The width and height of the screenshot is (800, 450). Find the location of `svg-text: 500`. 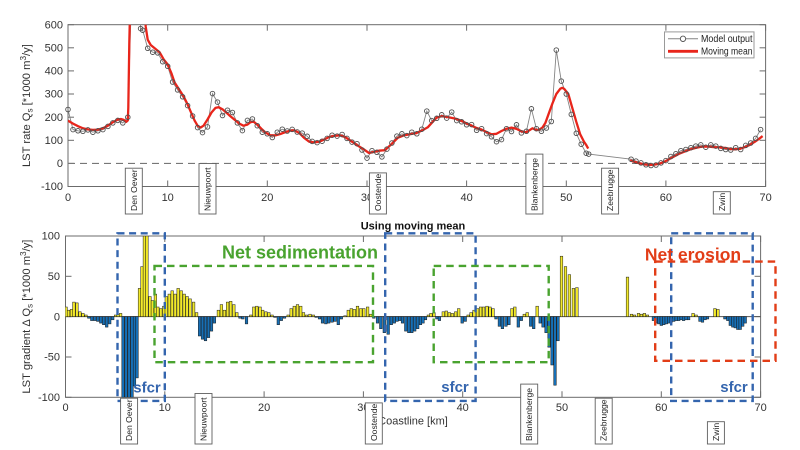

svg-text: 500 is located at coordinates (54, 49).